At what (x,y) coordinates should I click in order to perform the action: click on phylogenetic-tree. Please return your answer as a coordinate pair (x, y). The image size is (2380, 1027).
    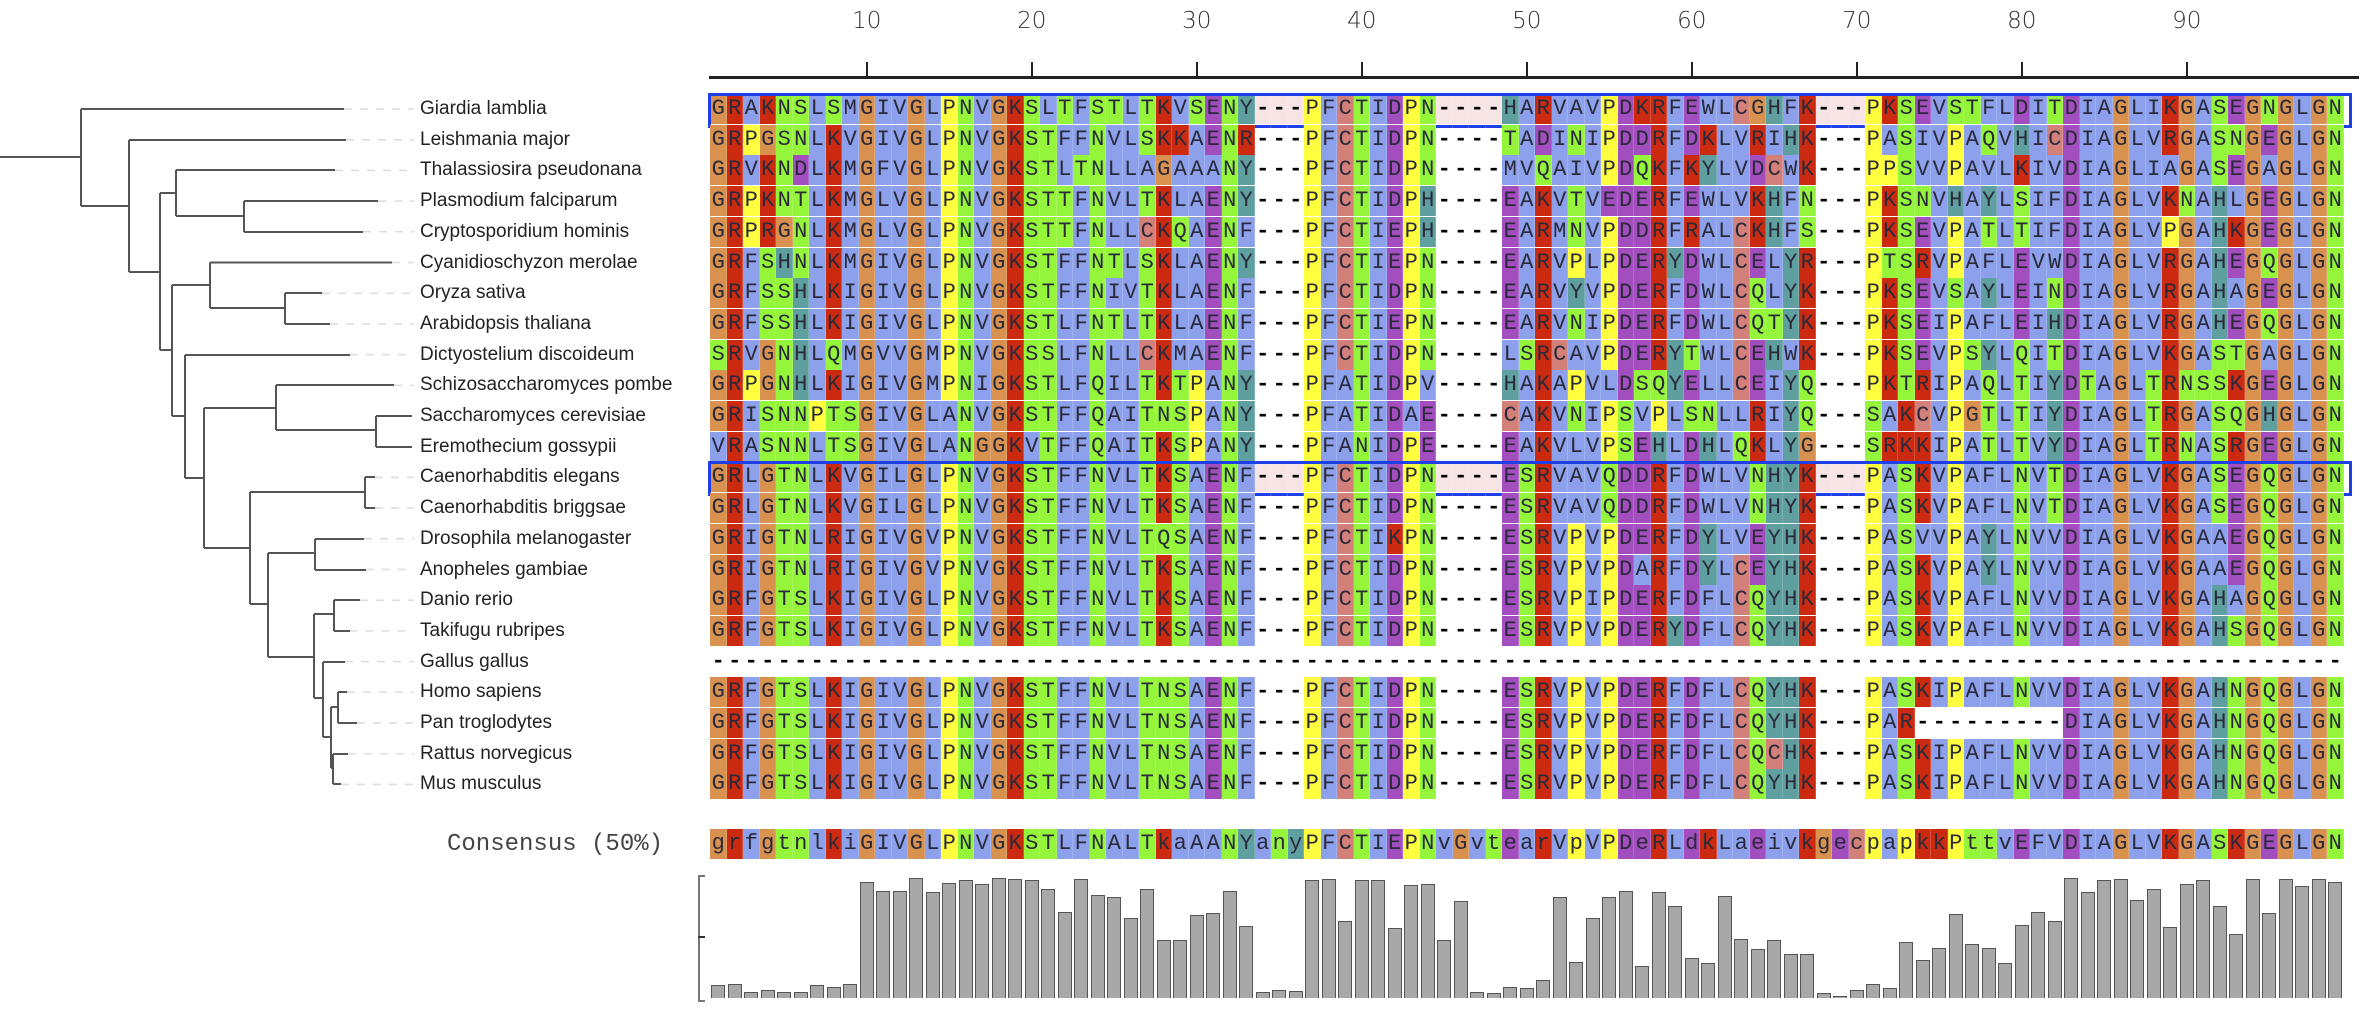
    Looking at the image, I should click on (207, 447).